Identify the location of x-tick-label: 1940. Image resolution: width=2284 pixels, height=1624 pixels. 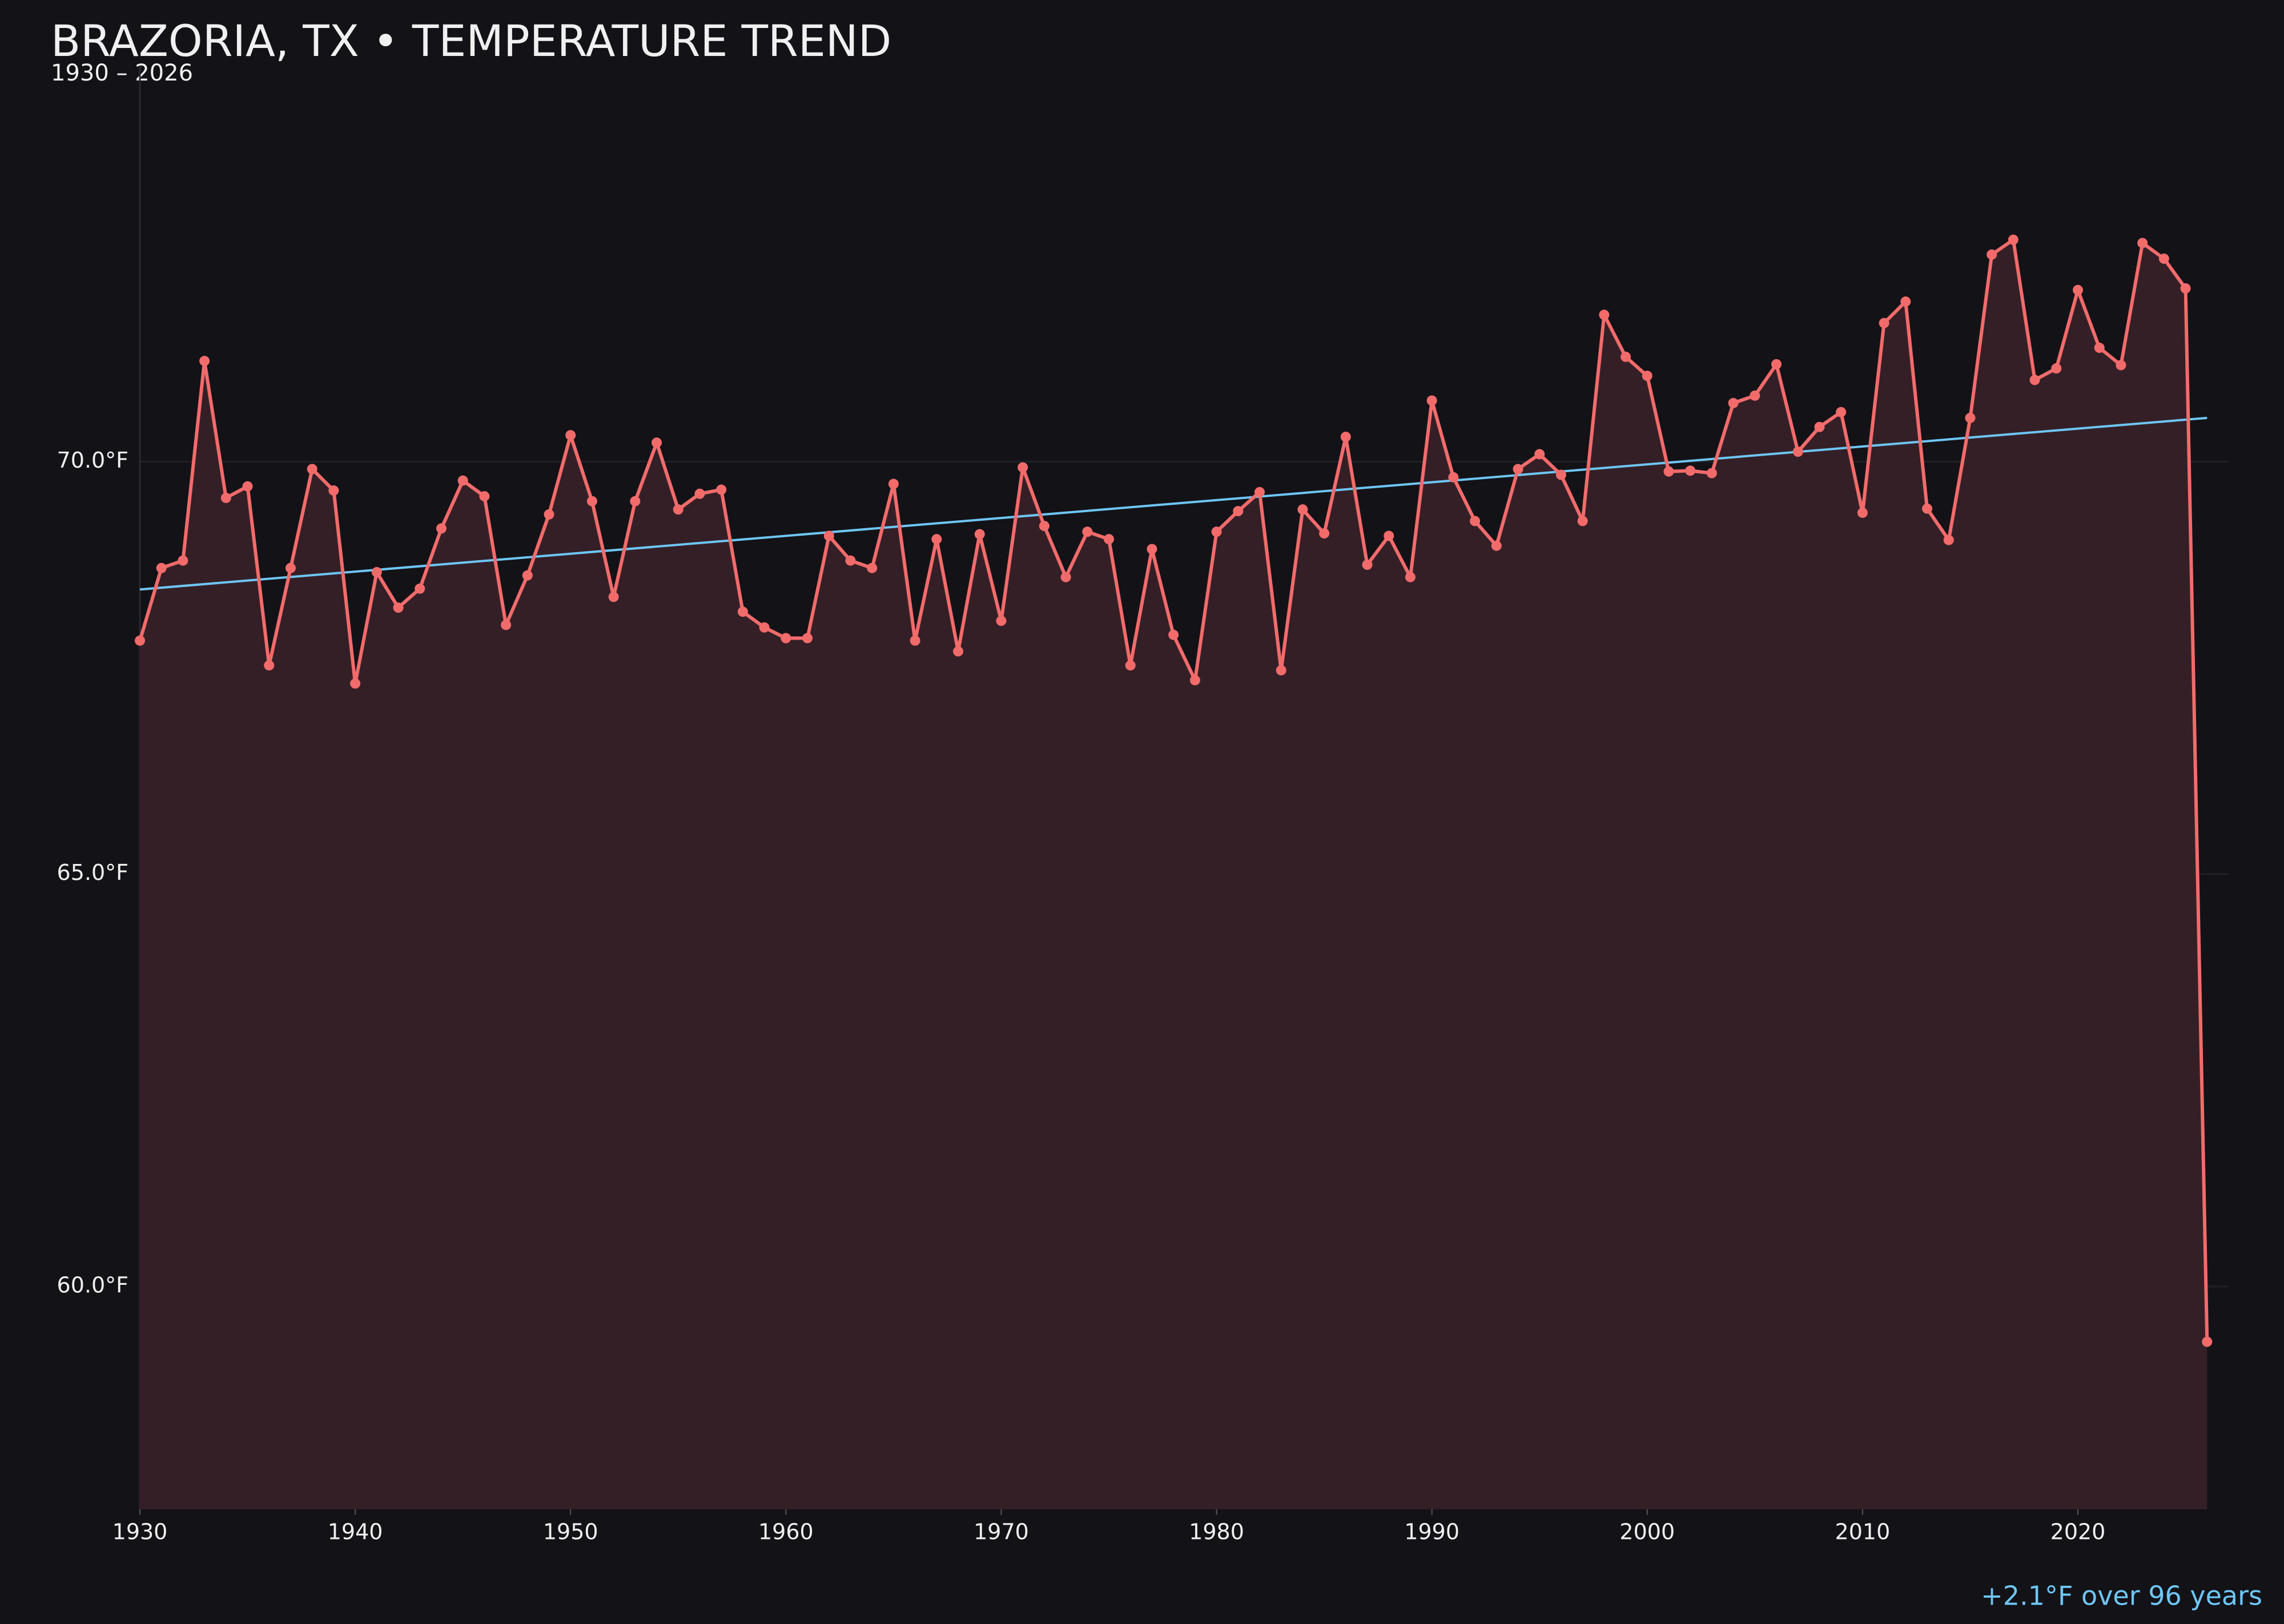
(355, 1532).